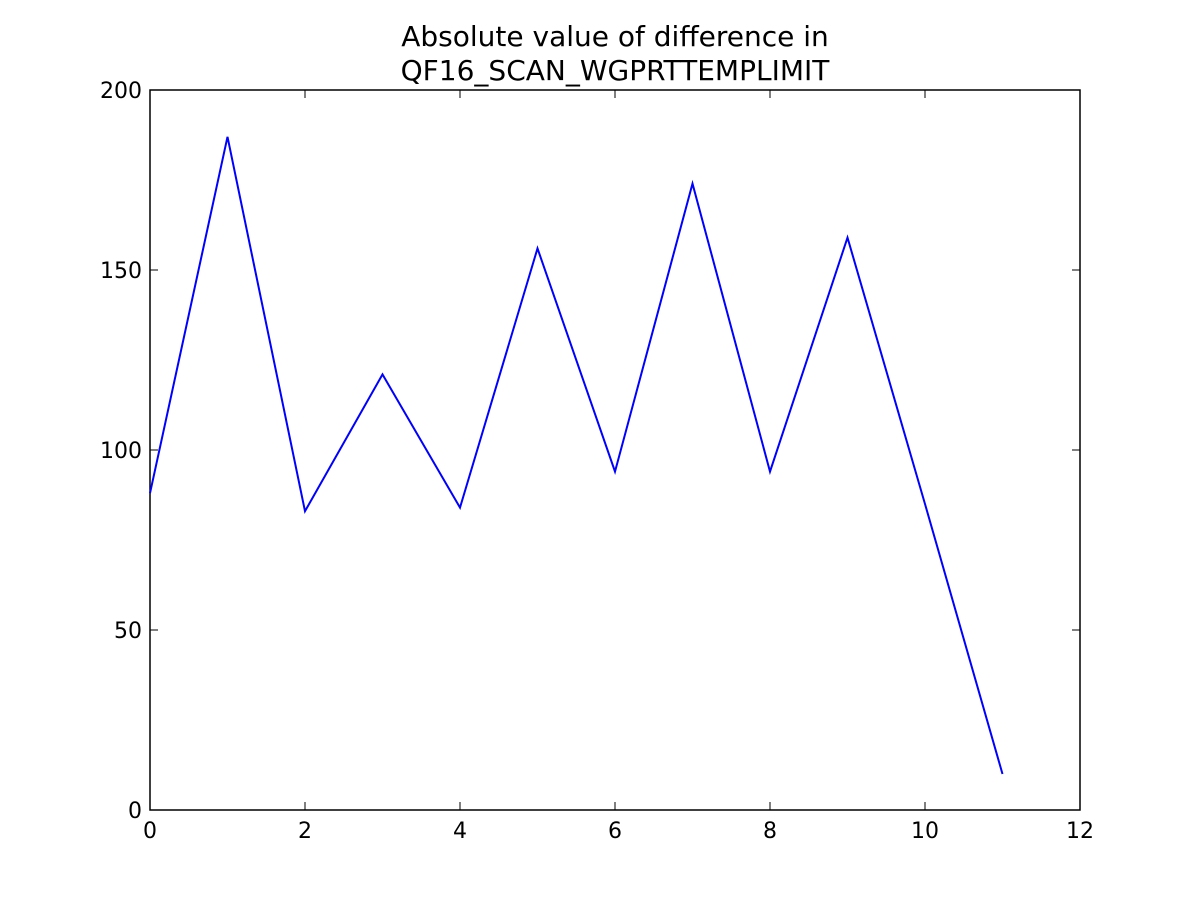  Describe the element at coordinates (121, 451) in the screenshot. I see `y-tick-label: 100` at that location.